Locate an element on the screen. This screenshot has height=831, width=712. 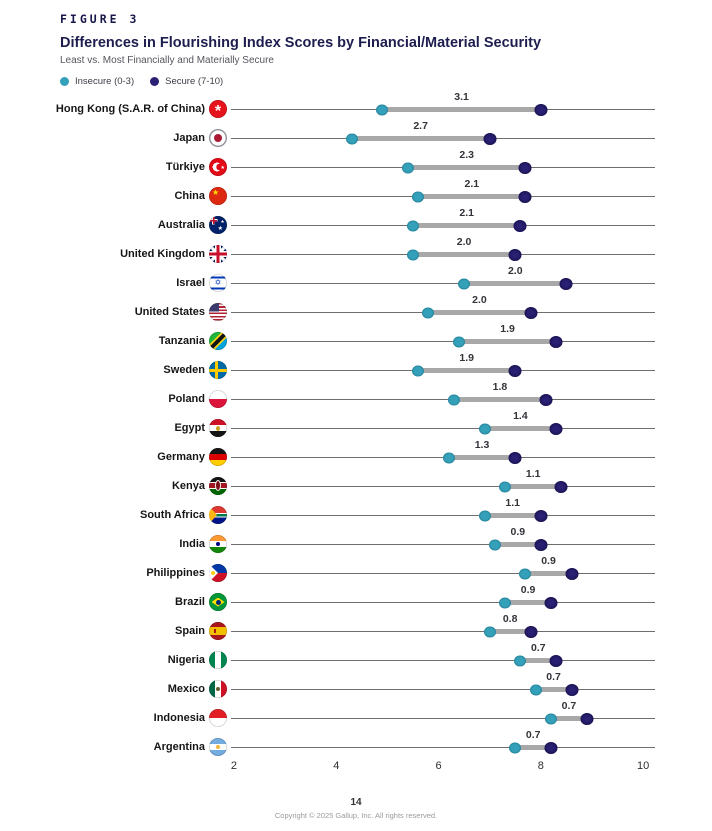
country-label: Tanzania is located at coordinates (181, 341).